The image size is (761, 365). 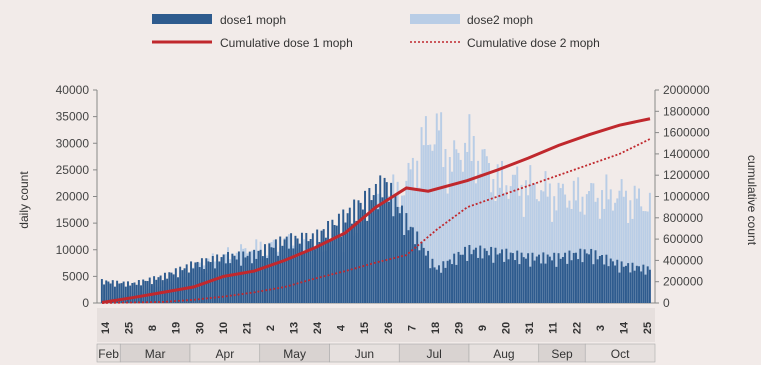 I want to click on y-axis-label: daily count, so click(x=24, y=200).